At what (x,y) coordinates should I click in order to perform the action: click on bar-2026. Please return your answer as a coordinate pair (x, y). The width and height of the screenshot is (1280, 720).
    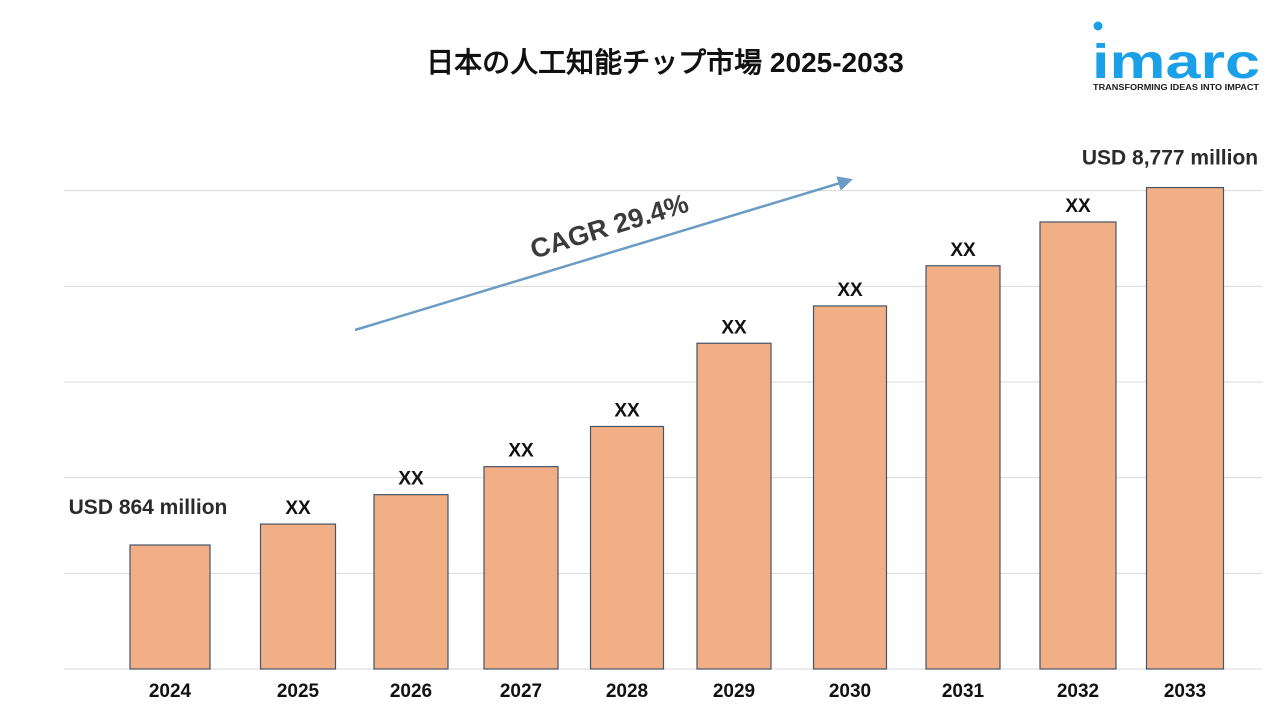
    Looking at the image, I should click on (411, 582).